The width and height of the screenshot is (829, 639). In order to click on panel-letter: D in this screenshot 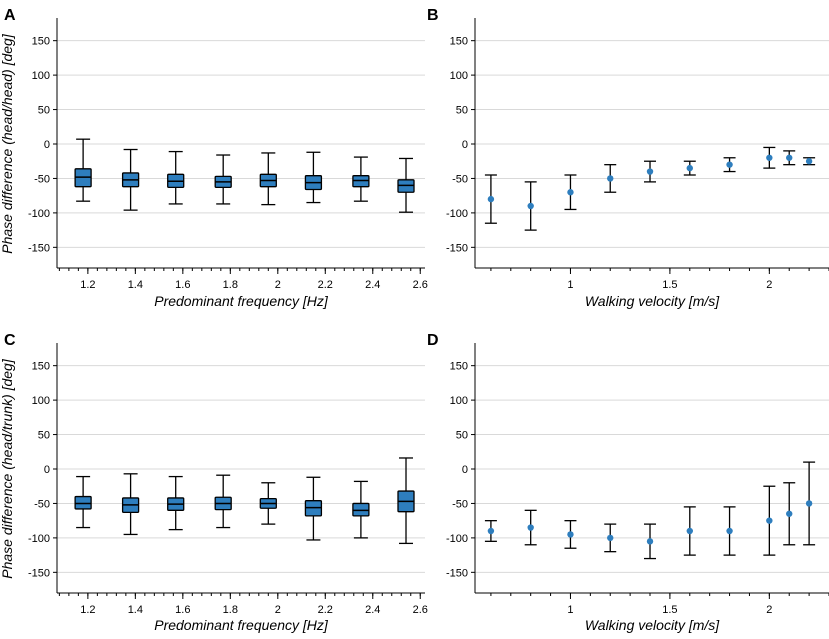, I will do `click(433, 340)`.